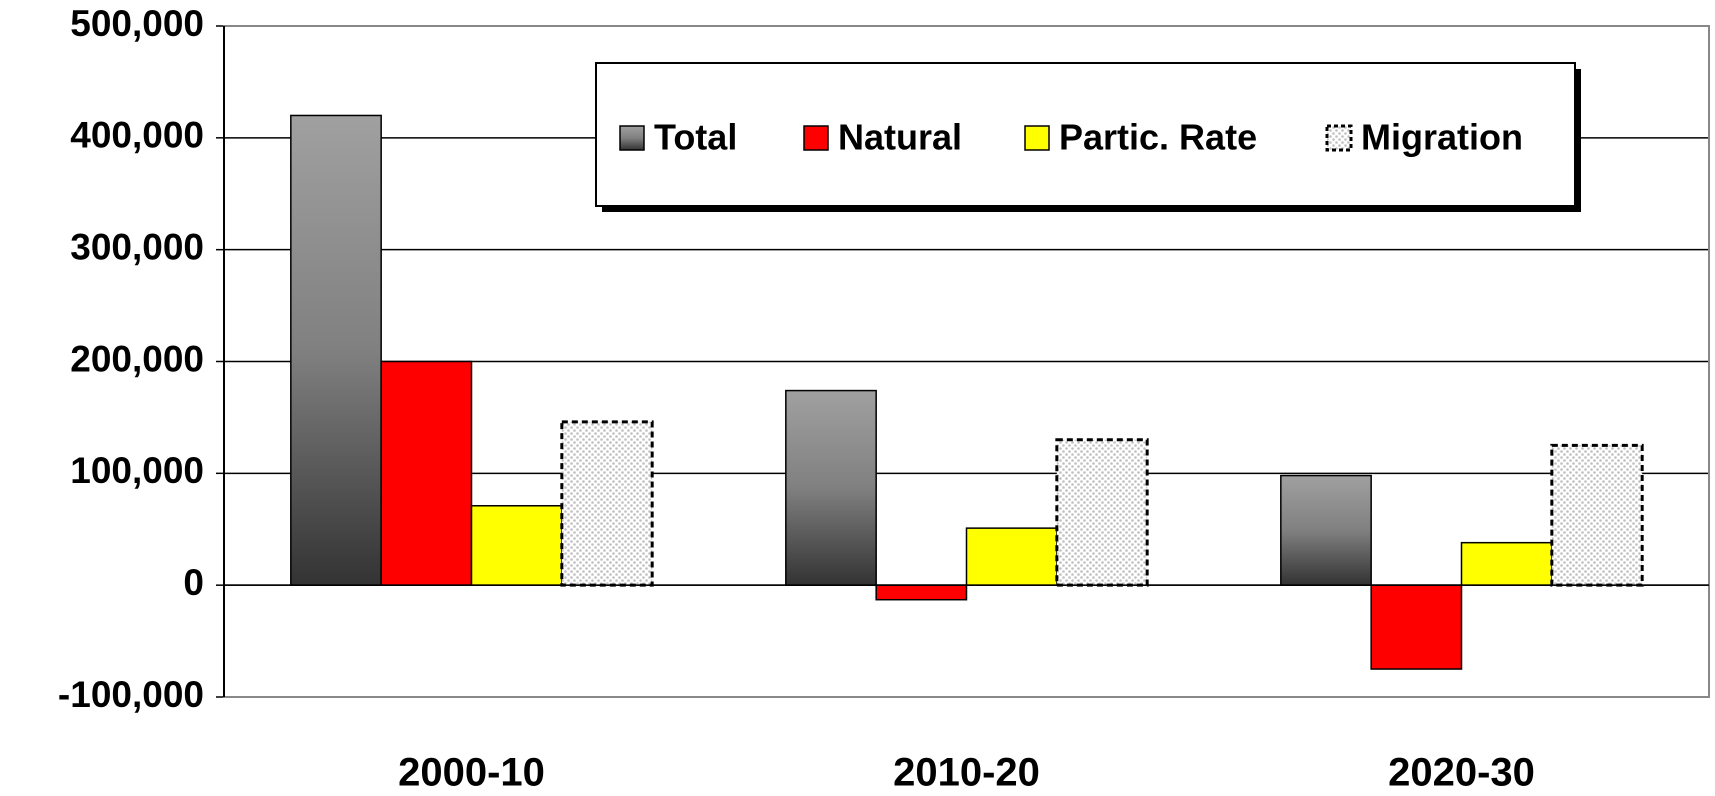 This screenshot has width=1715, height=796. What do you see at coordinates (131, 694) in the screenshot?
I see `y-tick-label: -100,000` at bounding box center [131, 694].